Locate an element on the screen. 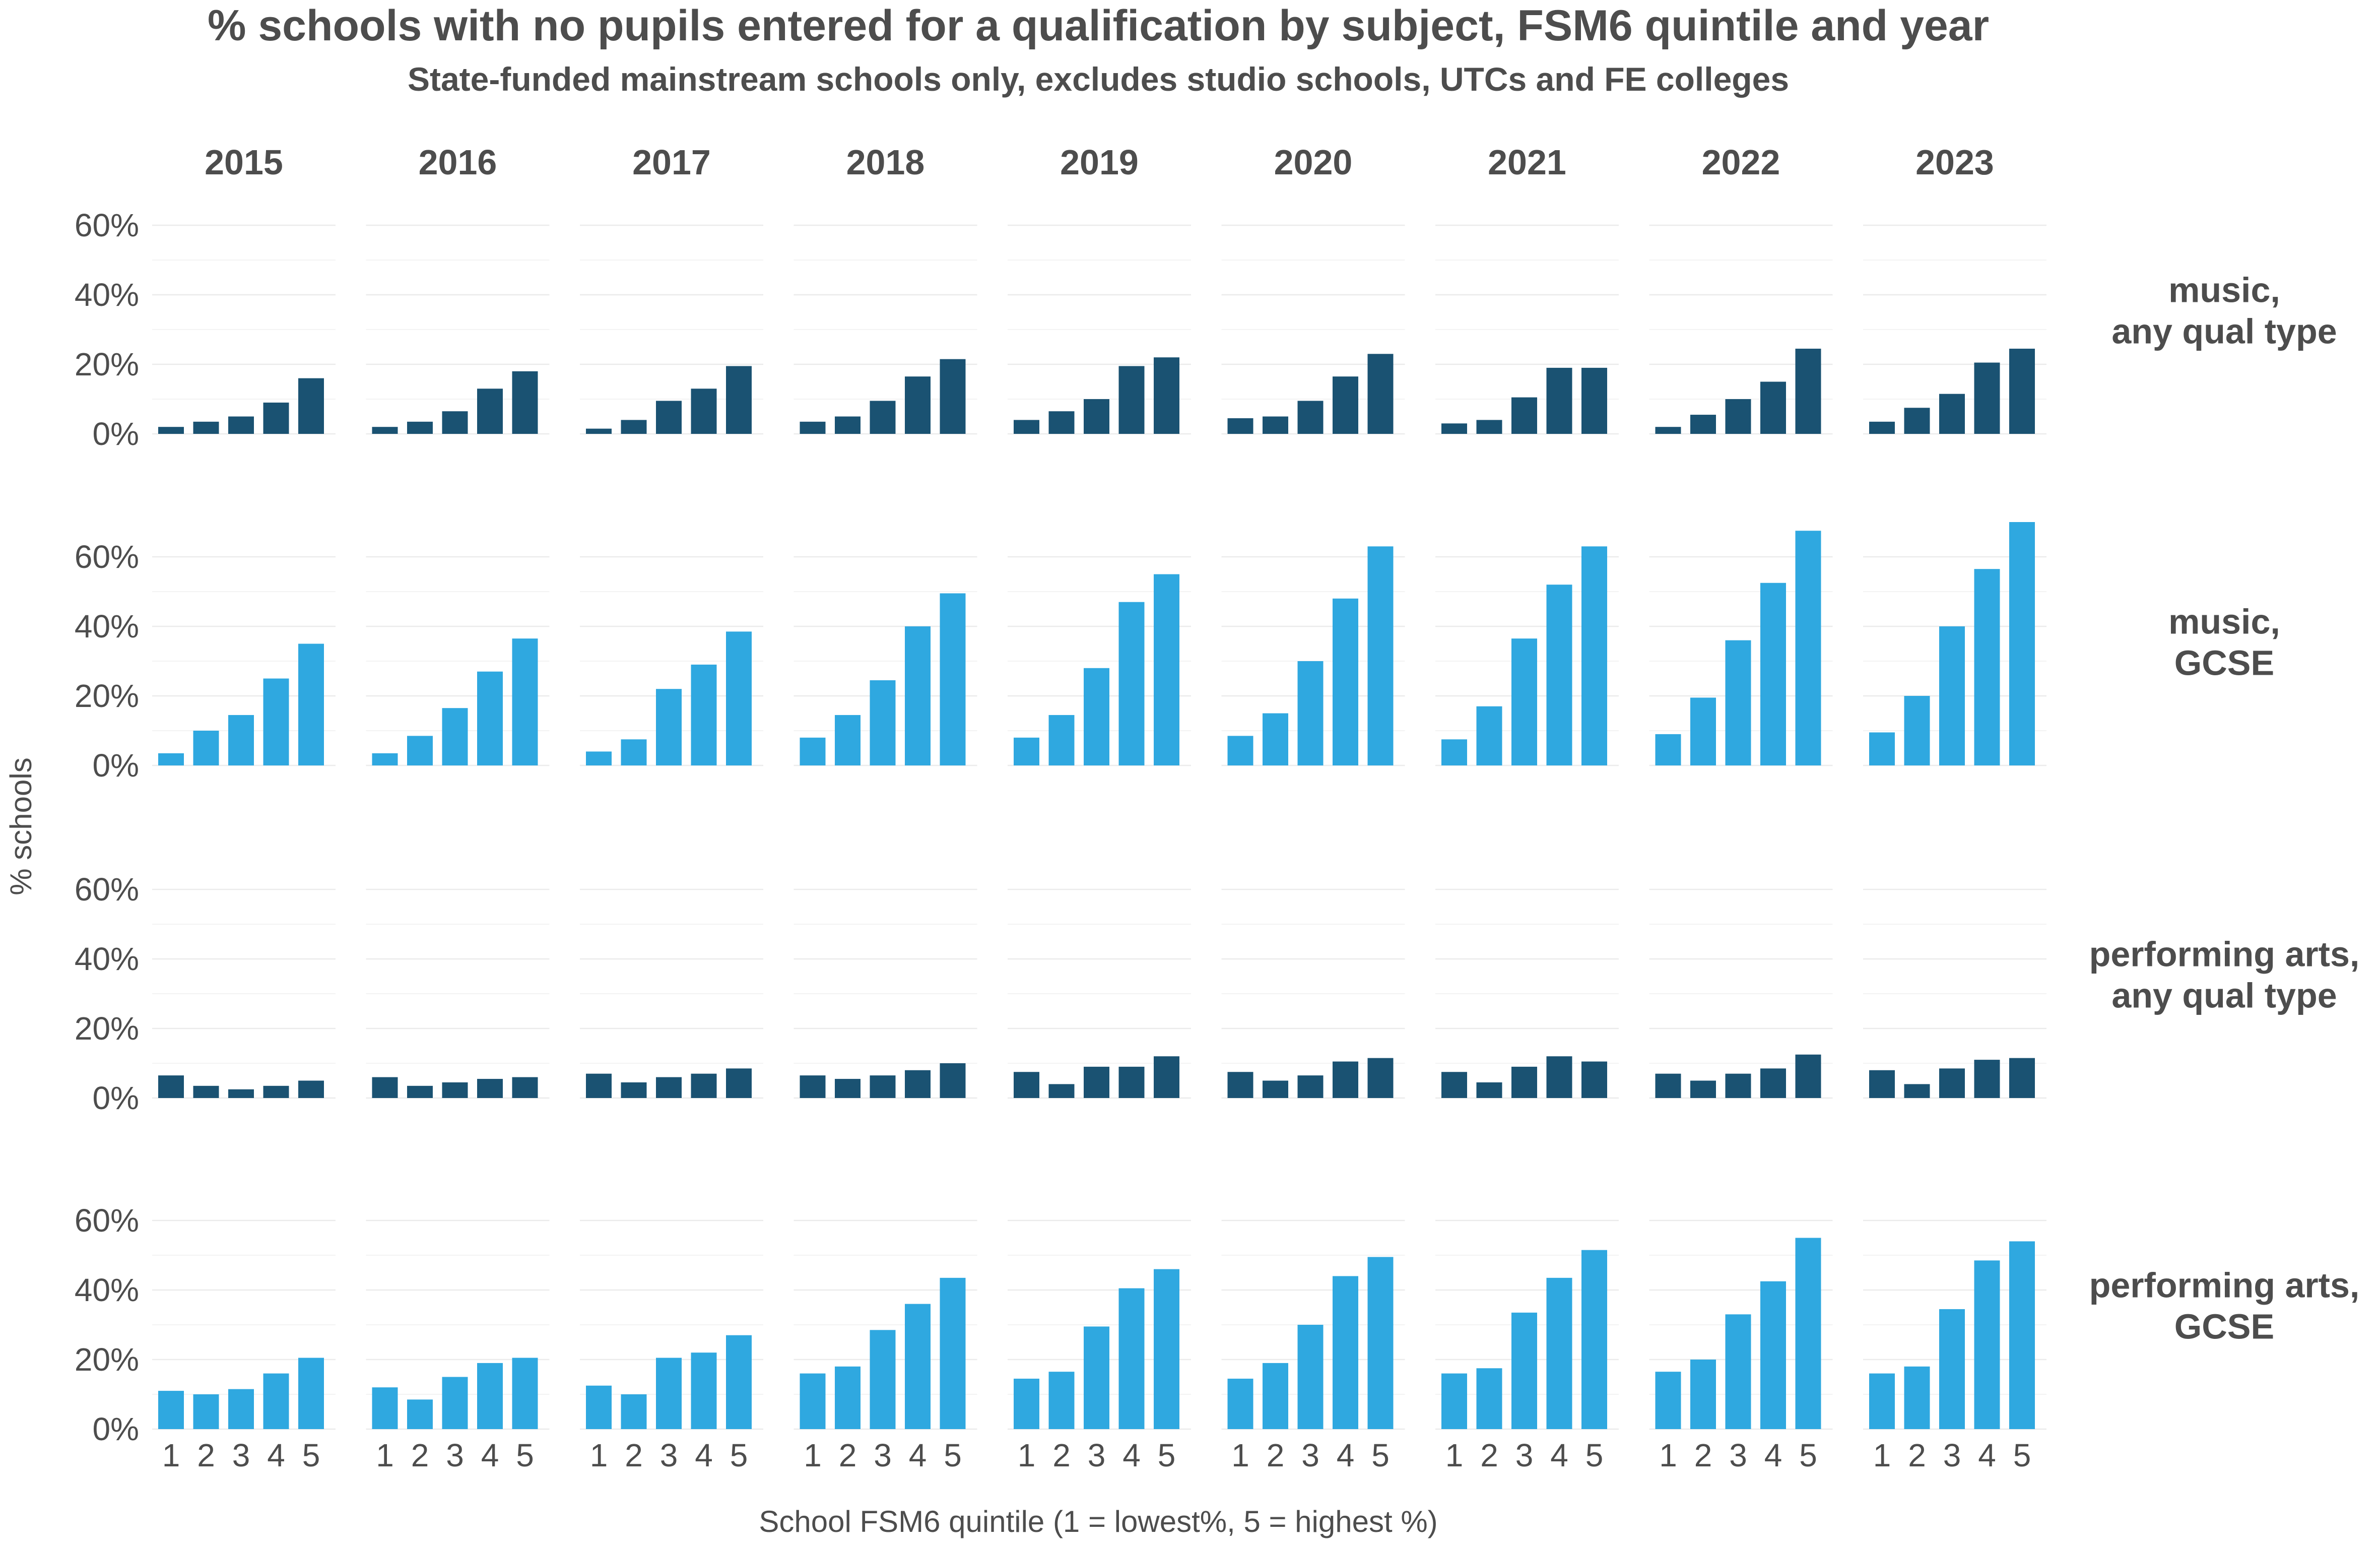 The width and height of the screenshot is (2380, 1547). facet-header-2018: 2018 is located at coordinates (885, 162).